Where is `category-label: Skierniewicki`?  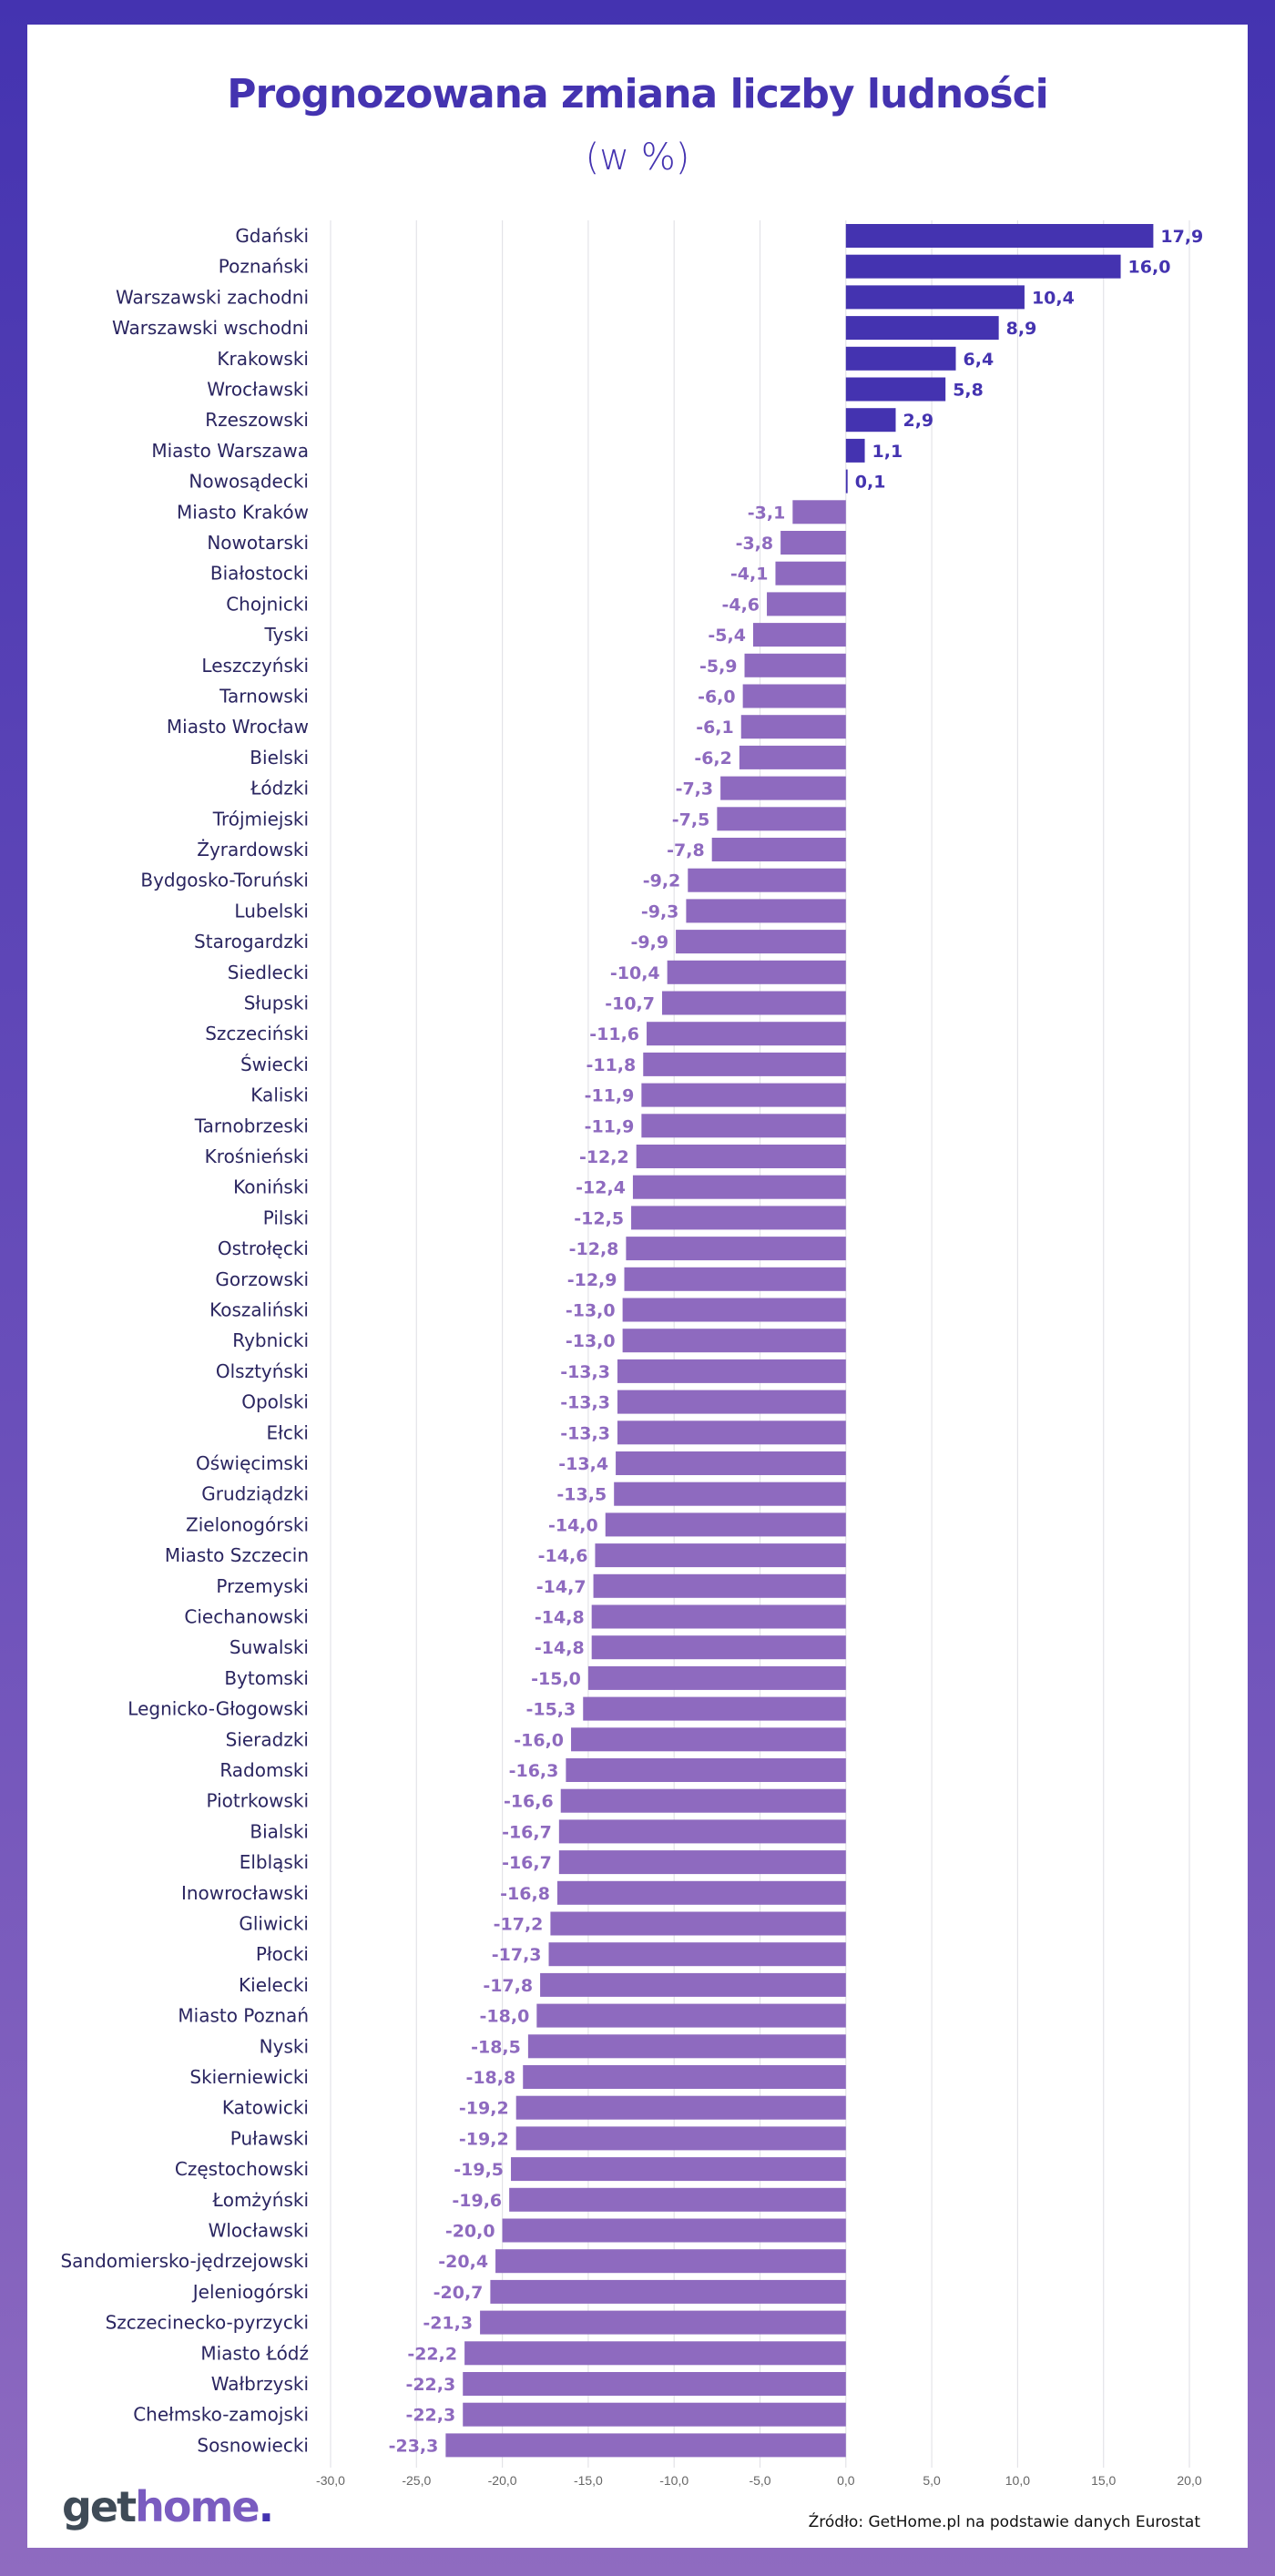
category-label: Skierniewicki is located at coordinates (249, 2077).